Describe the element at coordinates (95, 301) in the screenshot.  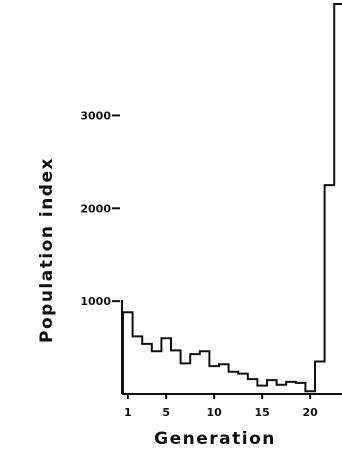
I see `y-tick-label: 1000` at that location.